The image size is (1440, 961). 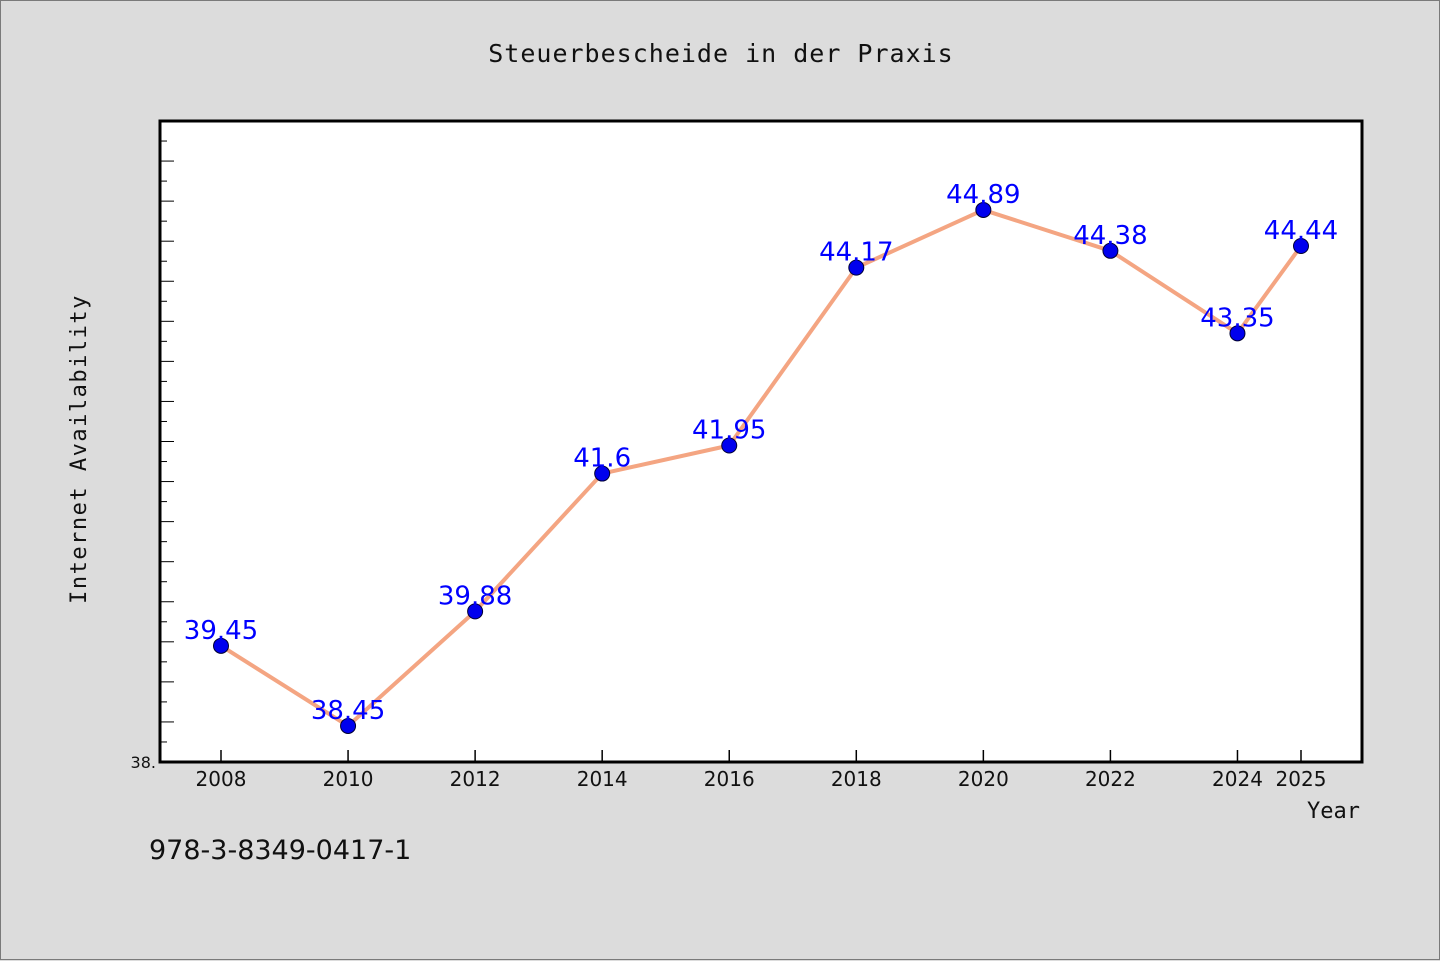 What do you see at coordinates (1333, 811) in the screenshot?
I see `x-axis-label: Year` at bounding box center [1333, 811].